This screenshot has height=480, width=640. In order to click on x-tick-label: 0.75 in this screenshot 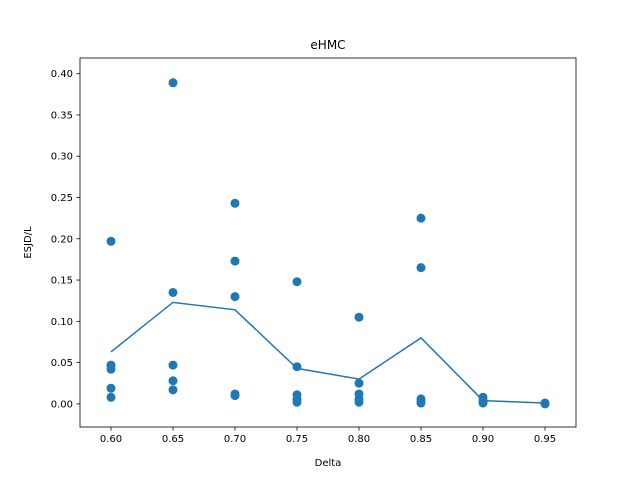, I will do `click(297, 439)`.